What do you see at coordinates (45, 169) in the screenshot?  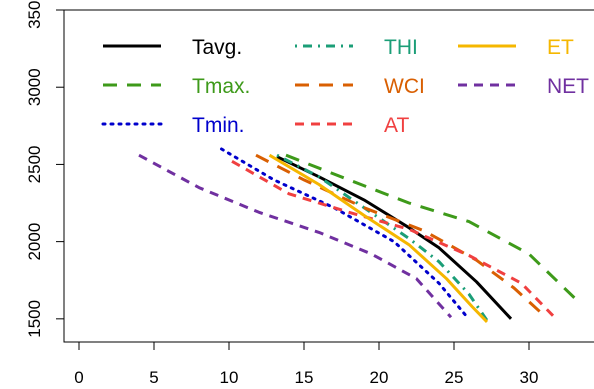 I see `y-axis: 1500 2000 2500 3000 3500` at bounding box center [45, 169].